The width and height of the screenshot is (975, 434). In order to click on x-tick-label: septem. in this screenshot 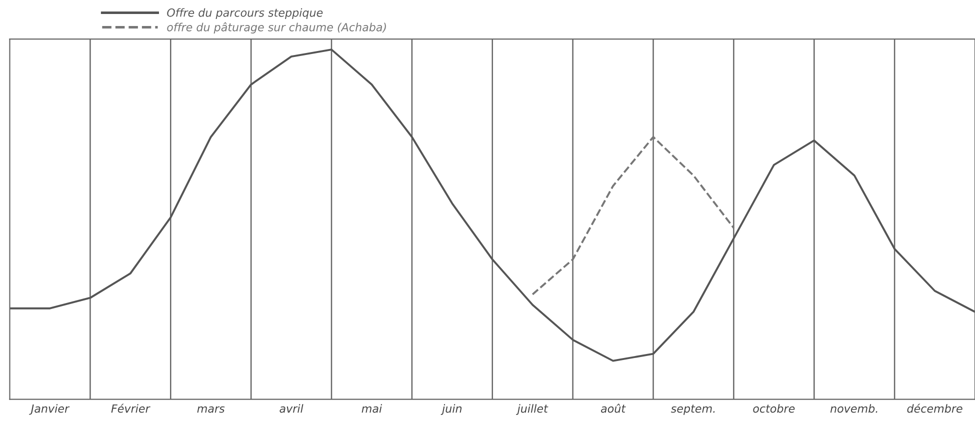, I will do `click(692, 409)`.